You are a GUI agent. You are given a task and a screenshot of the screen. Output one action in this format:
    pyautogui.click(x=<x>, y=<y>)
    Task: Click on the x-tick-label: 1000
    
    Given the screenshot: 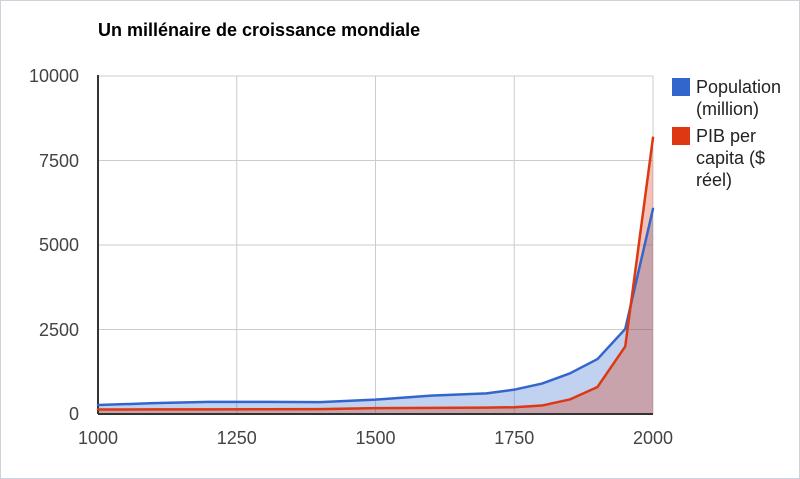 What is the action you would take?
    pyautogui.click(x=98, y=438)
    